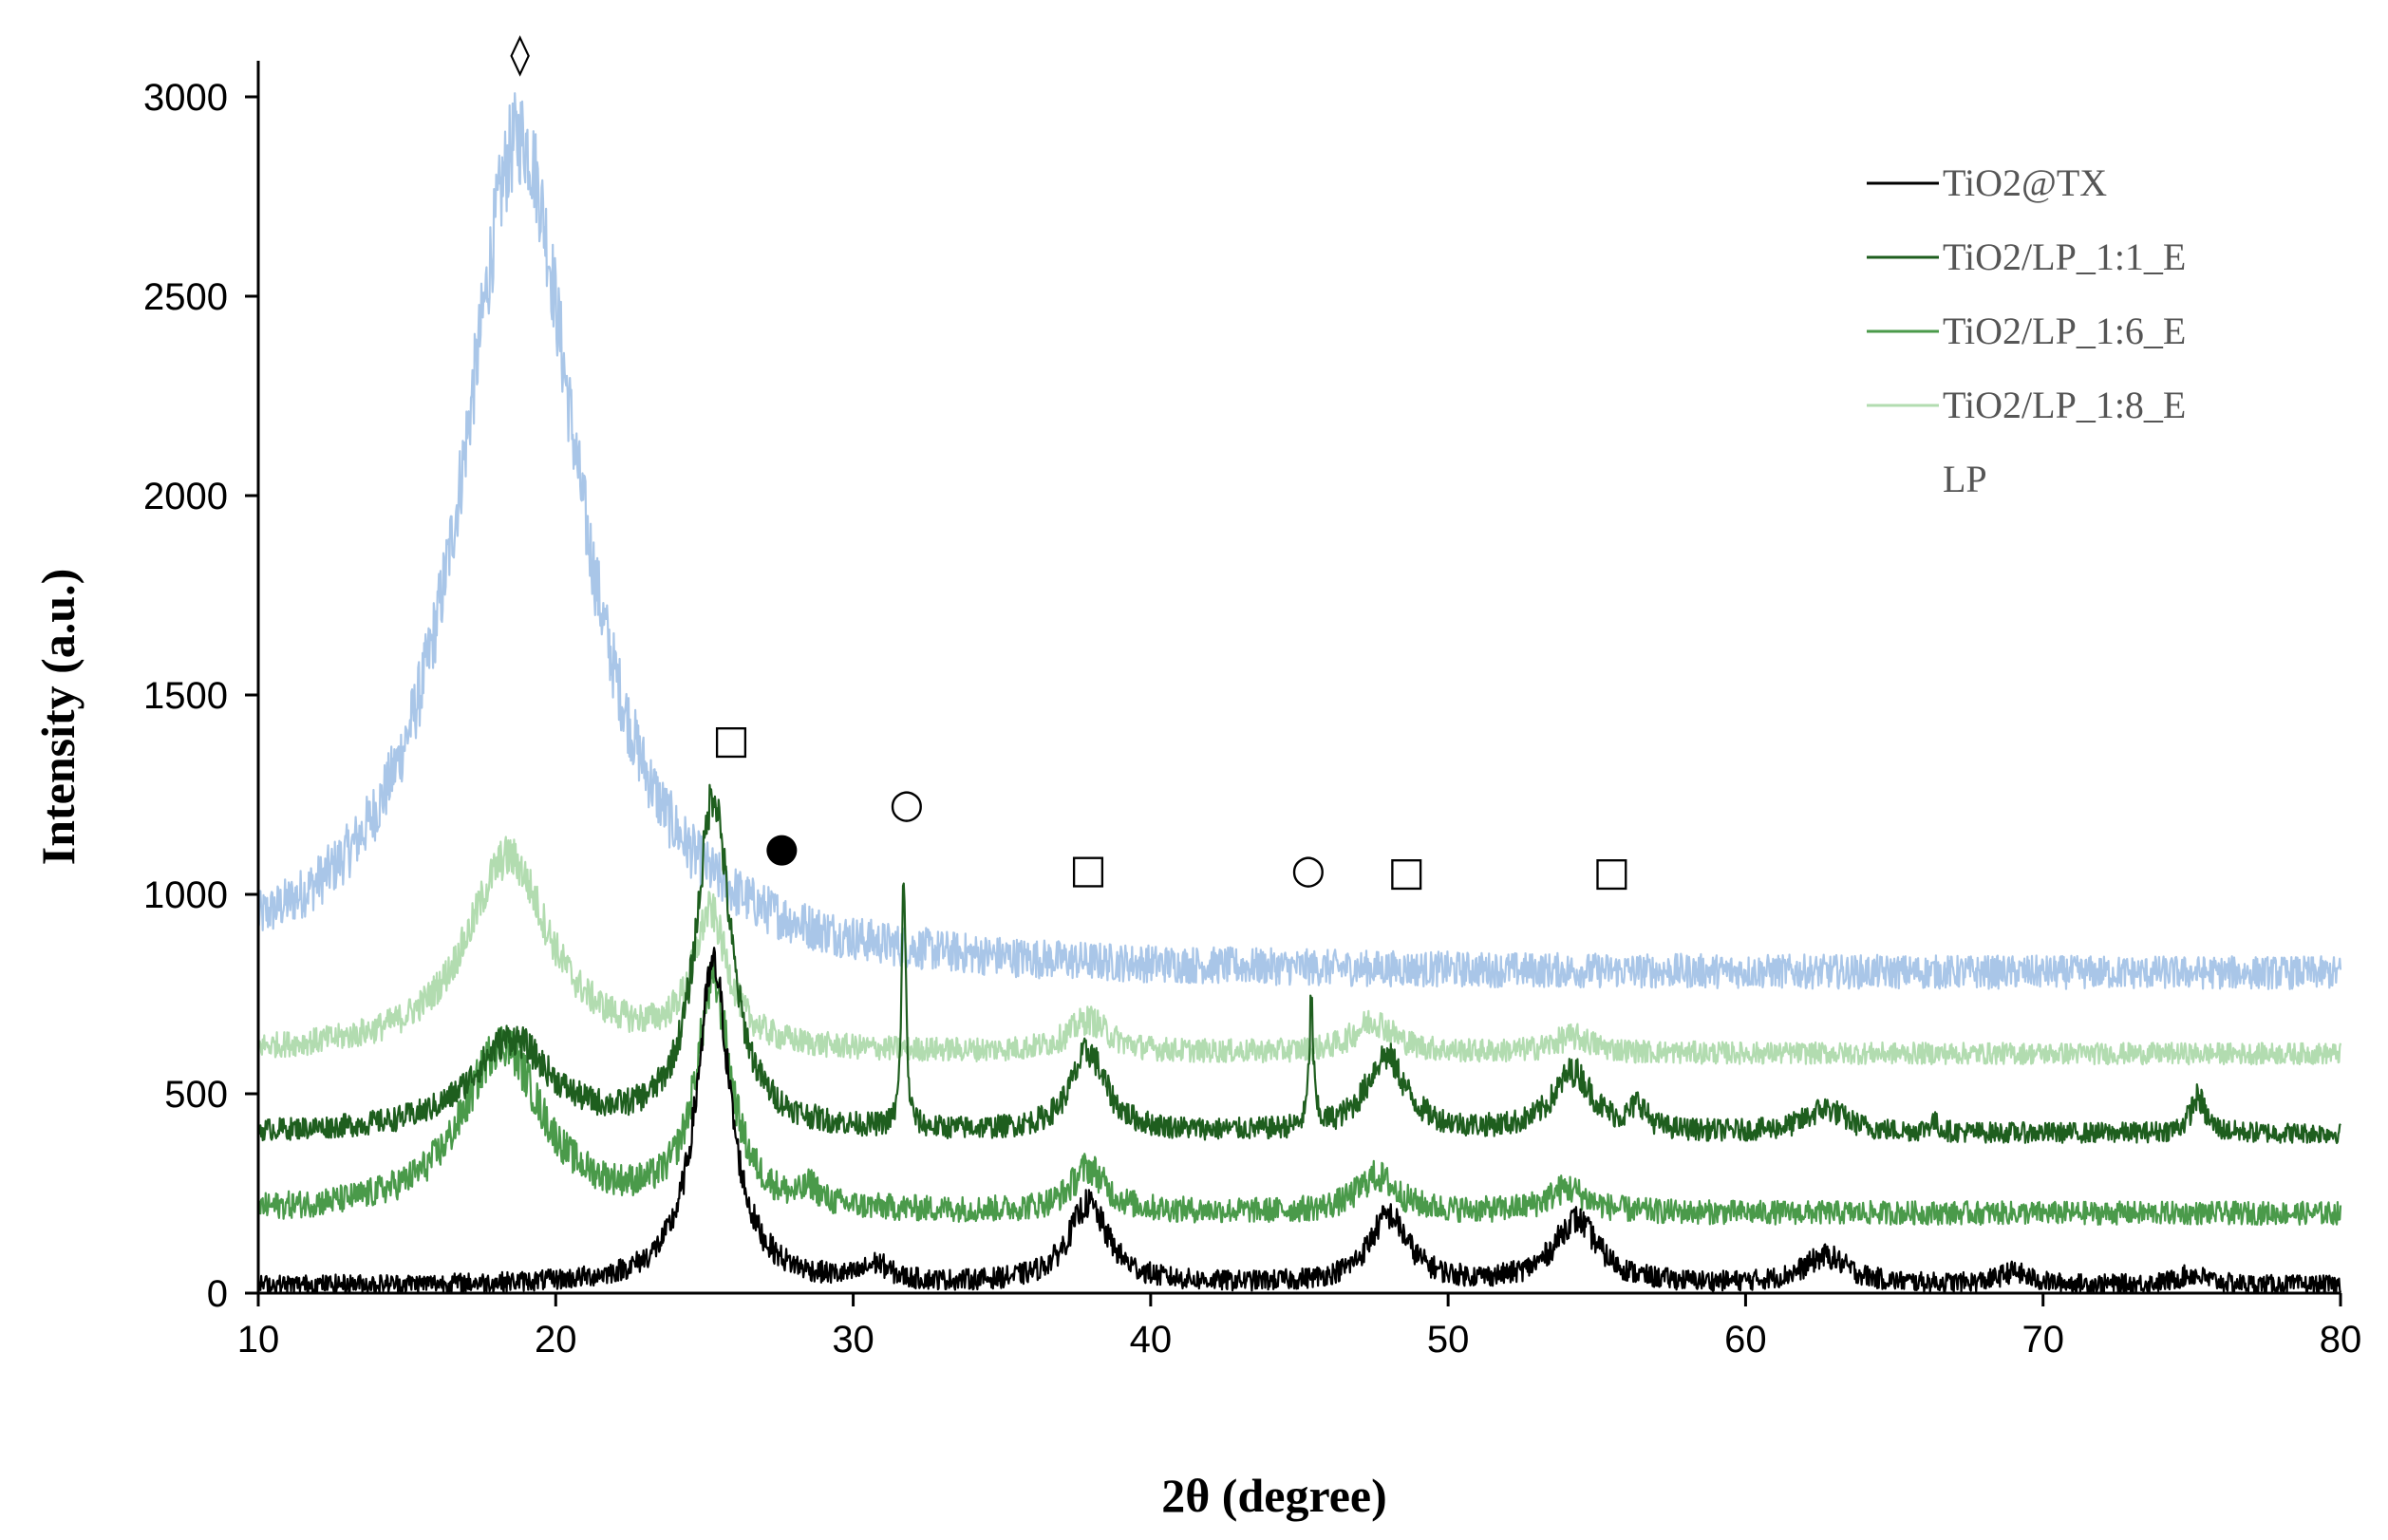  What do you see at coordinates (2025, 183) in the screenshot?
I see `legend-label: TiO2@TX` at bounding box center [2025, 183].